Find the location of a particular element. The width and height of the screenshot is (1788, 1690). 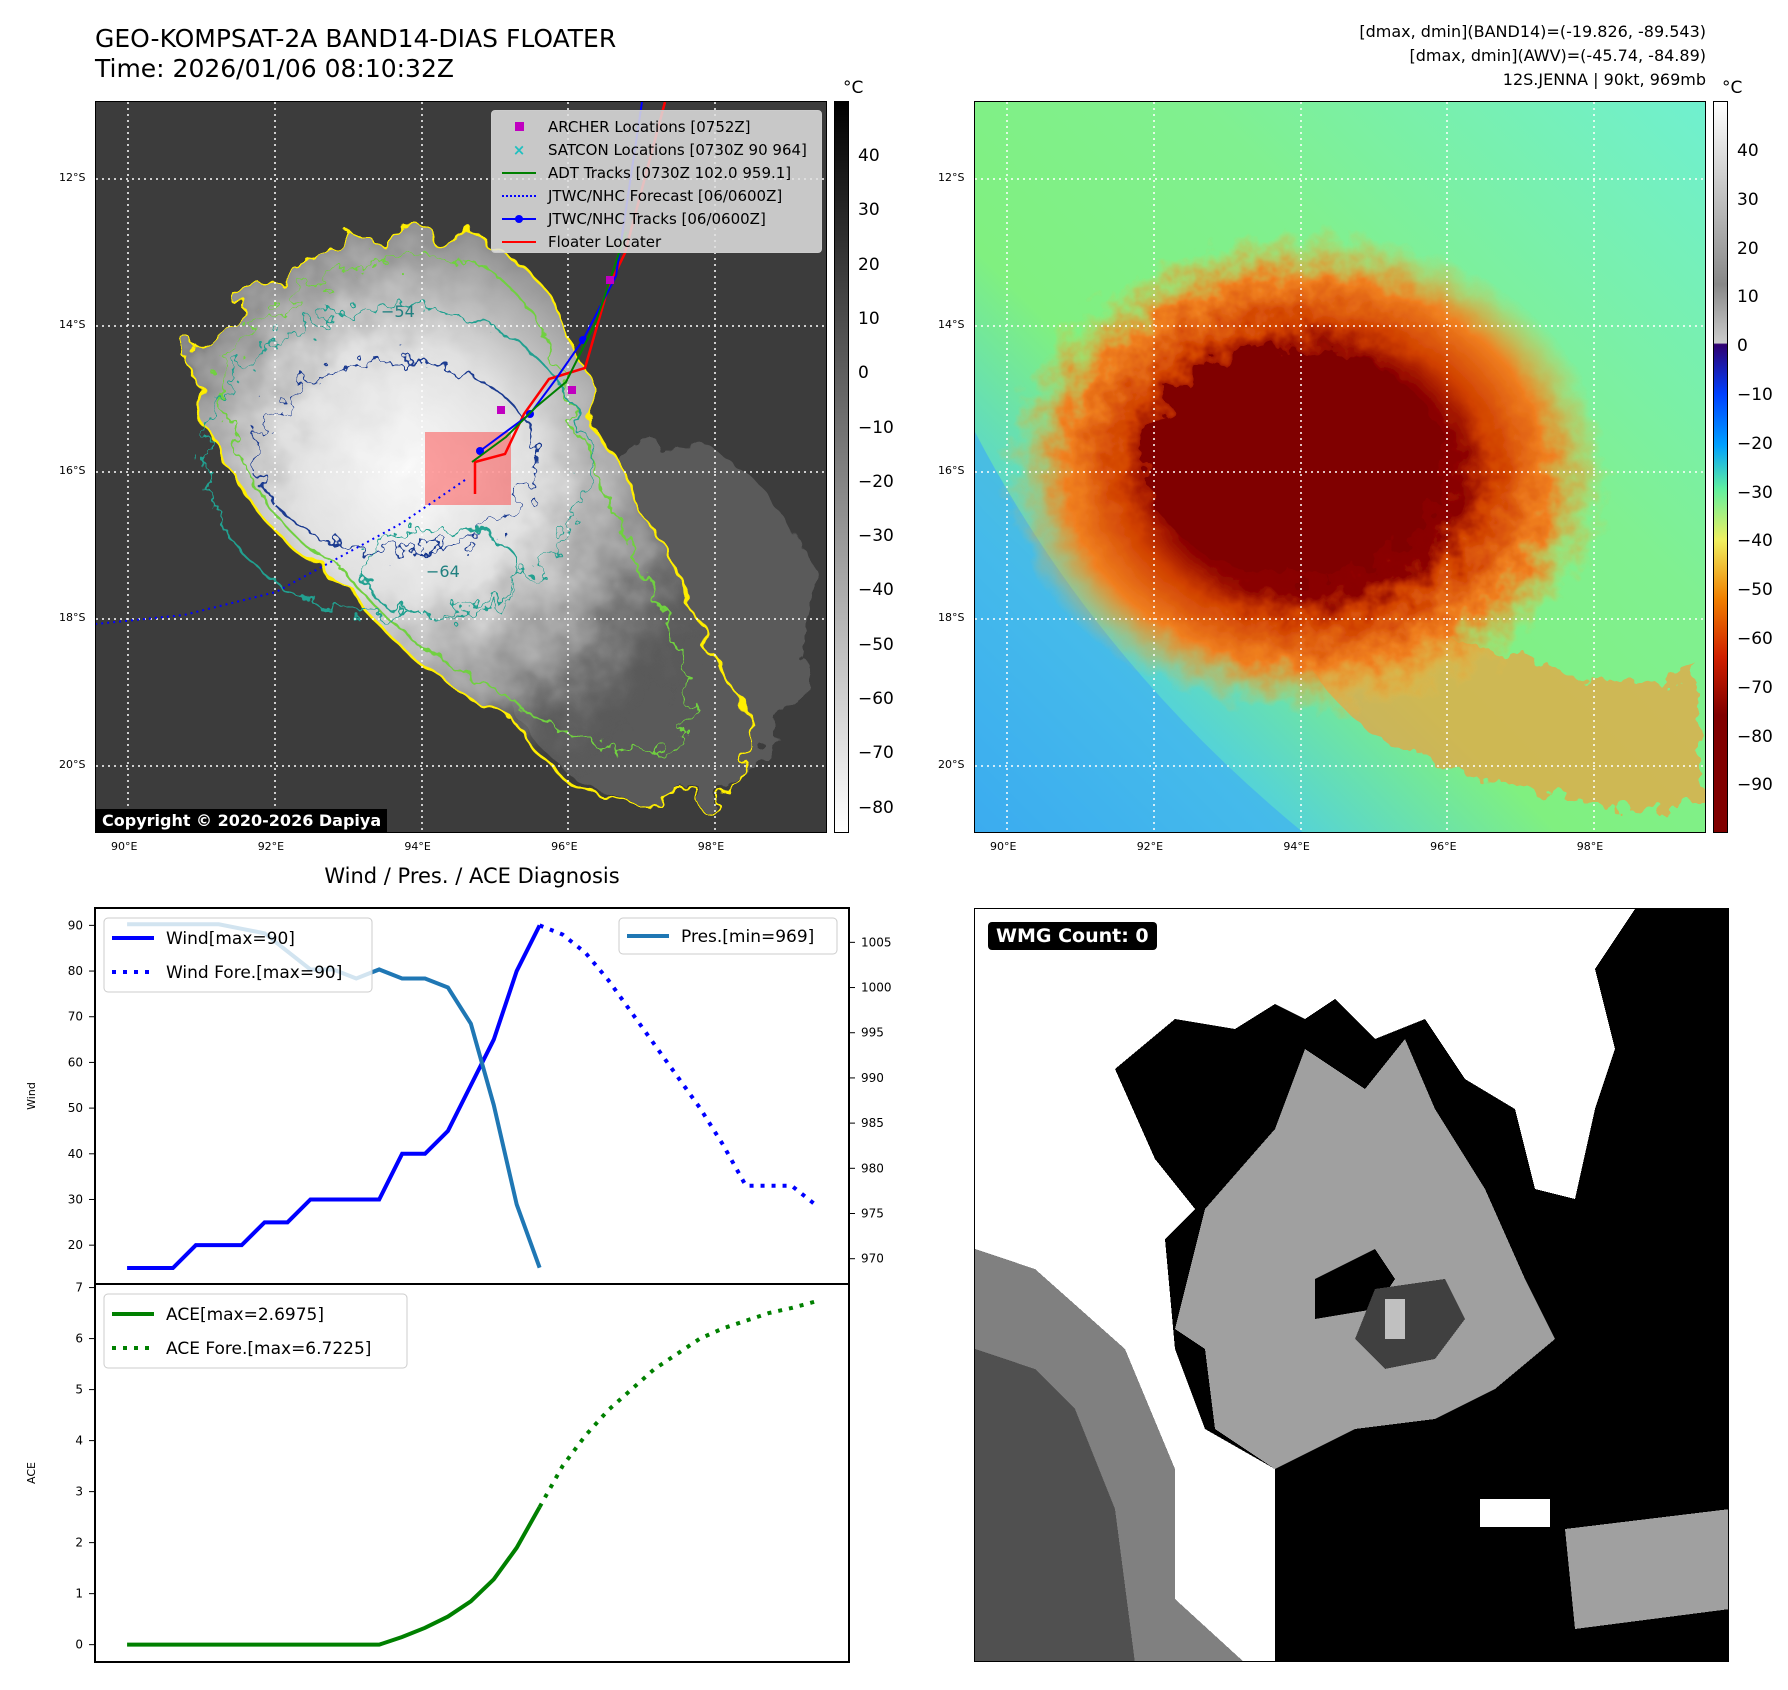

colorbar-tick-label: −80 is located at coordinates (876, 807).